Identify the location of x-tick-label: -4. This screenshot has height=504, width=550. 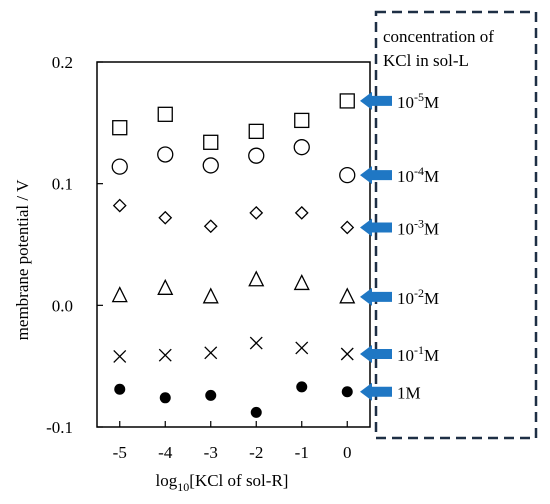
(165, 452).